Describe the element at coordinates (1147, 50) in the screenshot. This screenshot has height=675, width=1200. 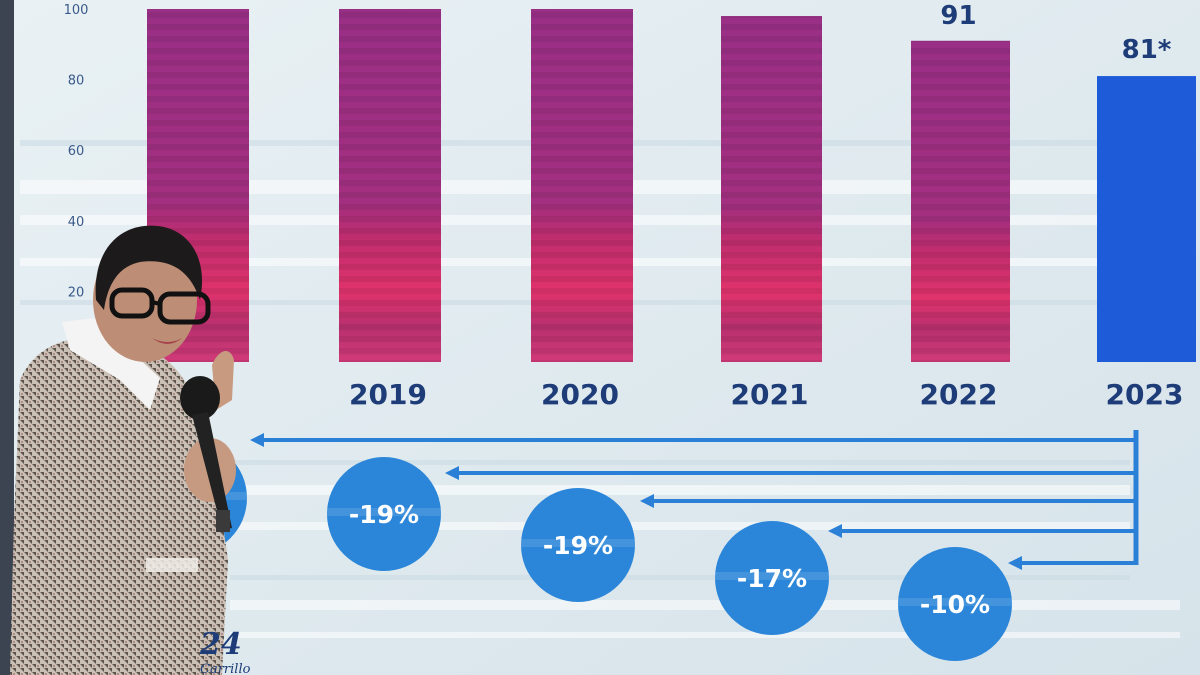
I see `value-label-2023: 81*` at that location.